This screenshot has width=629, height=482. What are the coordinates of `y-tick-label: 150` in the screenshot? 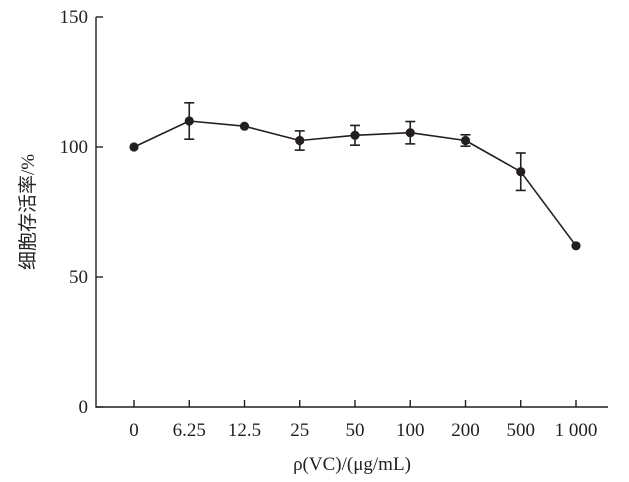 It's located at (74, 17).